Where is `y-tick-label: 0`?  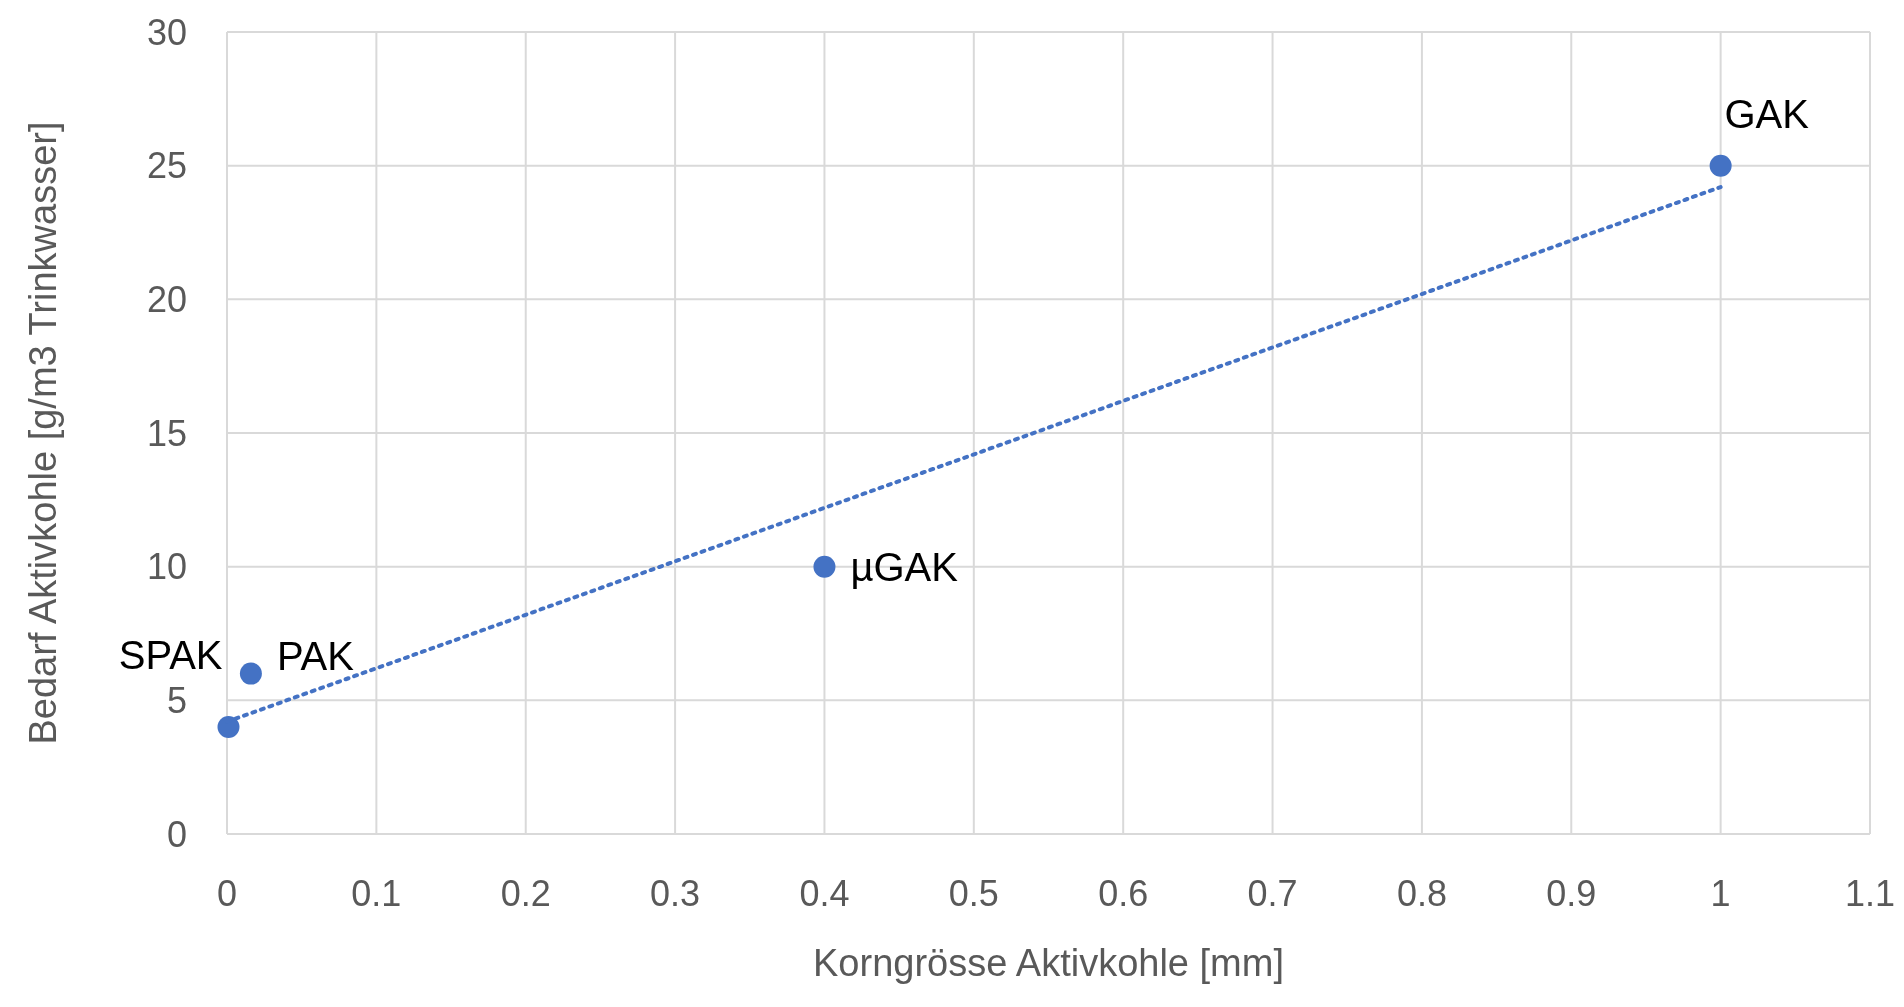 y-tick-label: 0 is located at coordinates (176, 834).